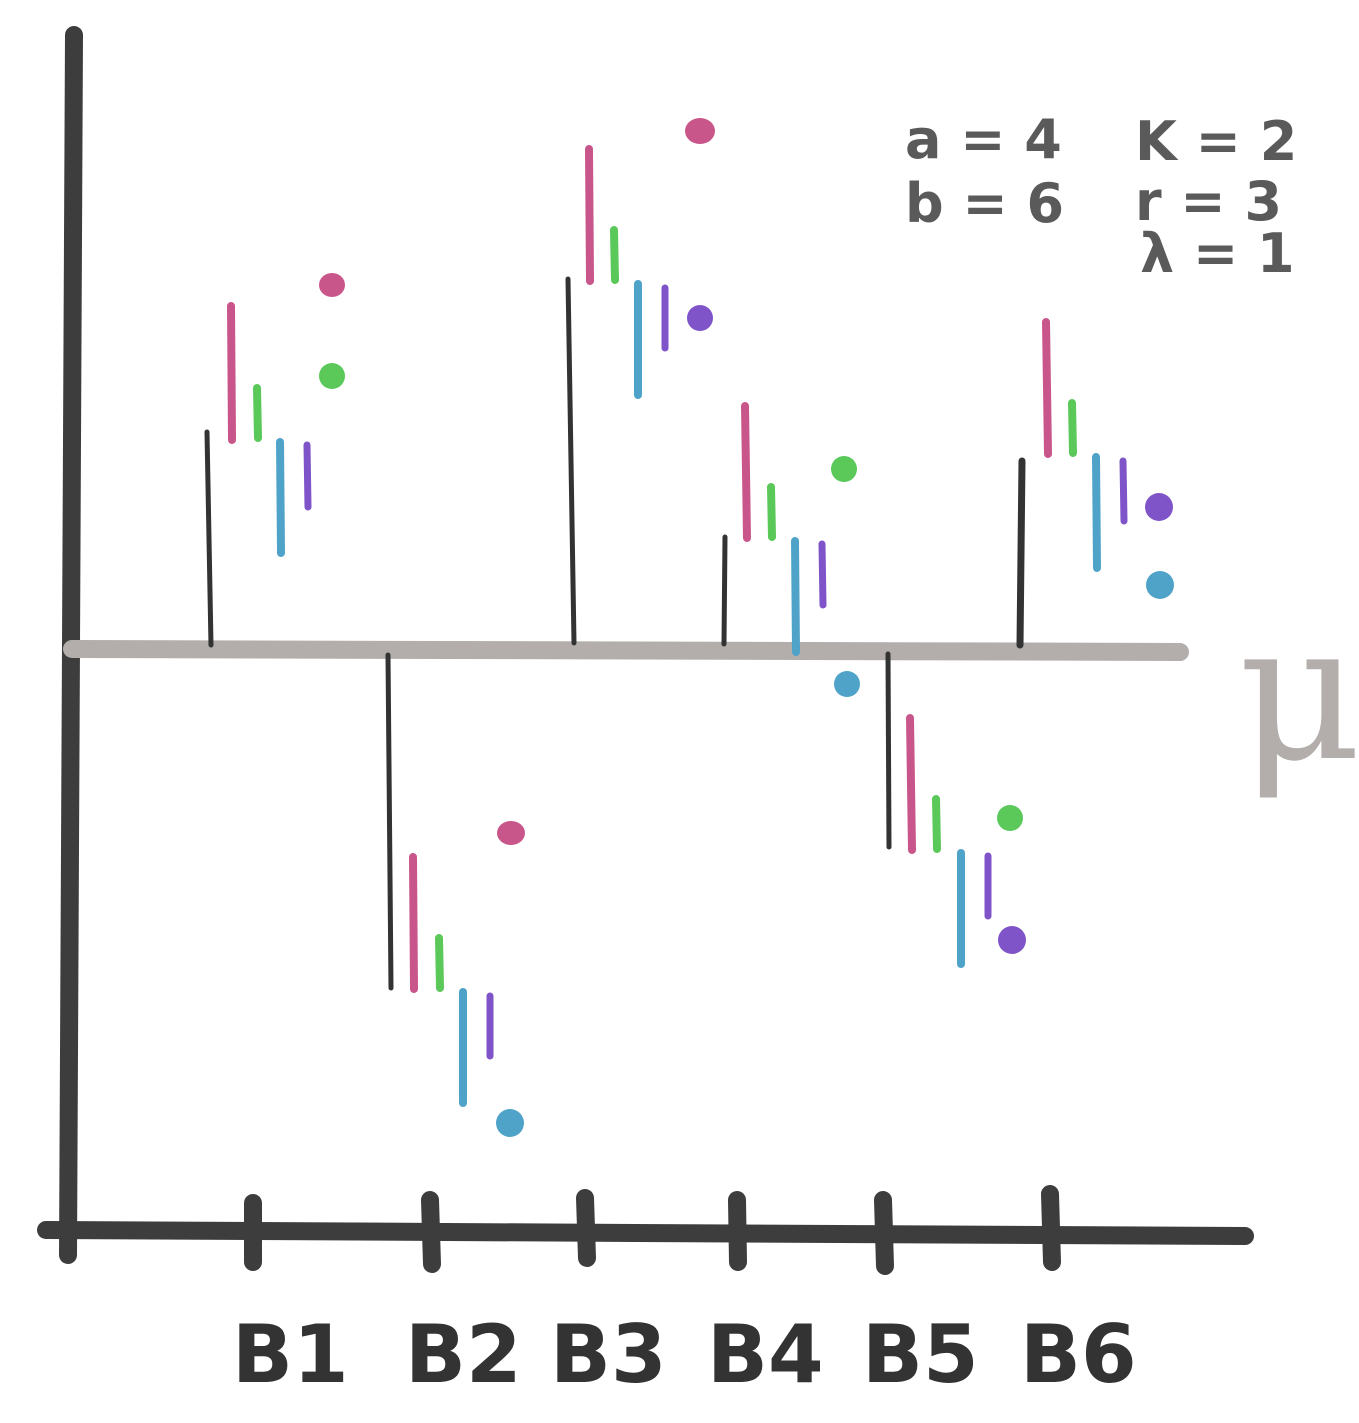  What do you see at coordinates (1208, 201) in the screenshot?
I see `param-r: r = 3` at bounding box center [1208, 201].